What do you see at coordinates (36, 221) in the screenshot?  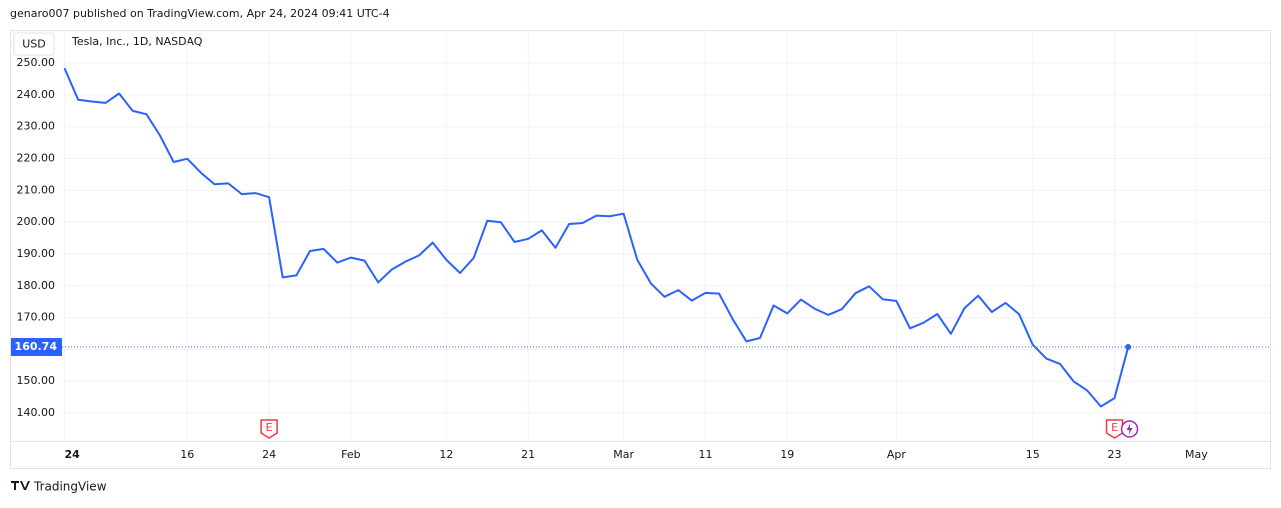 I see `y-tick-label: 200.00` at bounding box center [36, 221].